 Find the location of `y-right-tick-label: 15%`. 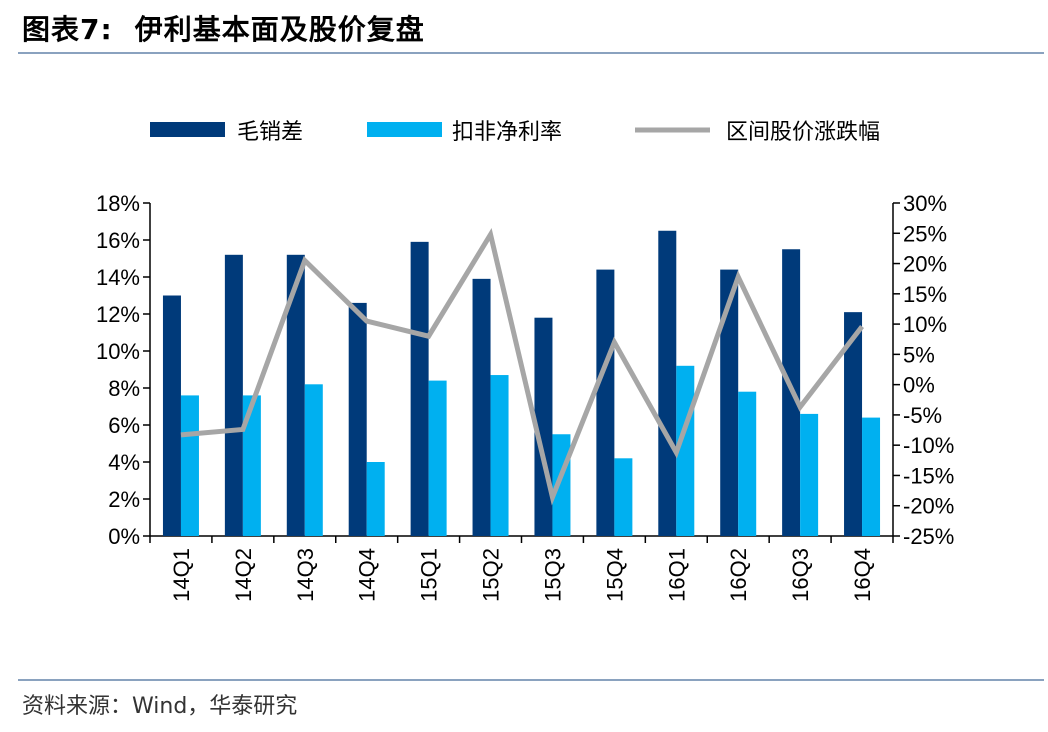

y-right-tick-label: 15% is located at coordinates (925, 294).